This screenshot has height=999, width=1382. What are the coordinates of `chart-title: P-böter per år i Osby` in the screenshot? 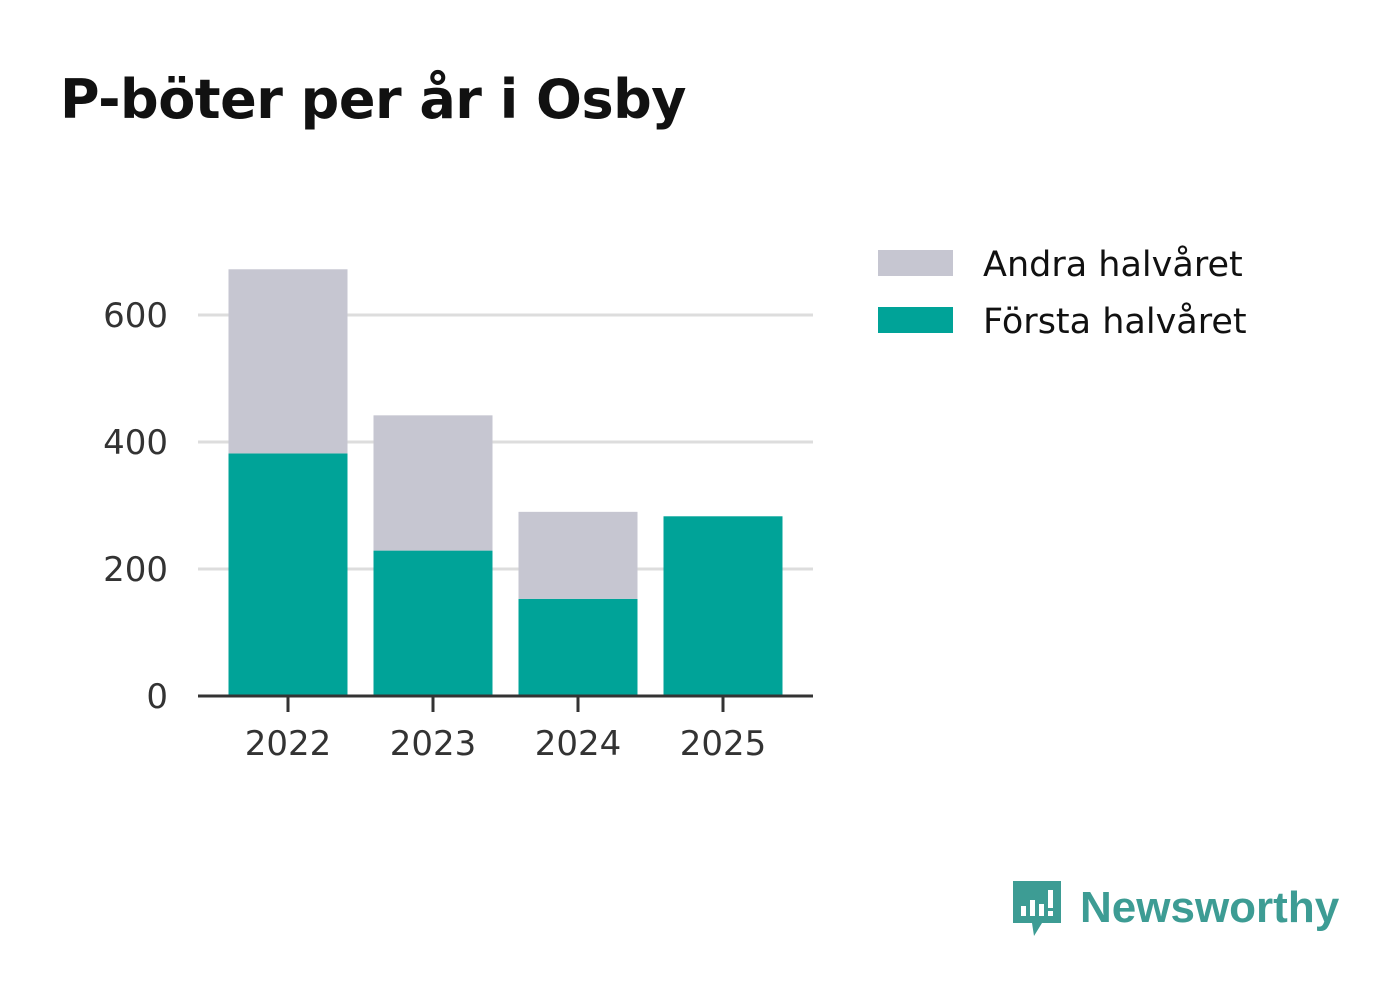 It's located at (373, 99).